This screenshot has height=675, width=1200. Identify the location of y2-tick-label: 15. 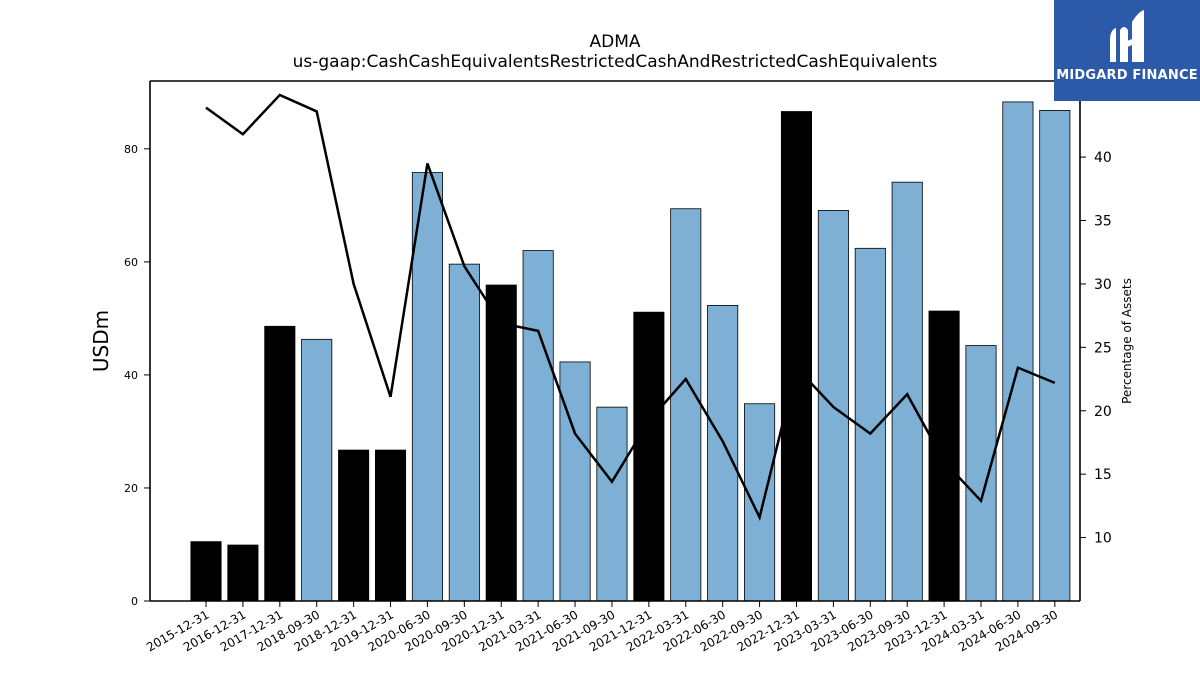
(1103, 475).